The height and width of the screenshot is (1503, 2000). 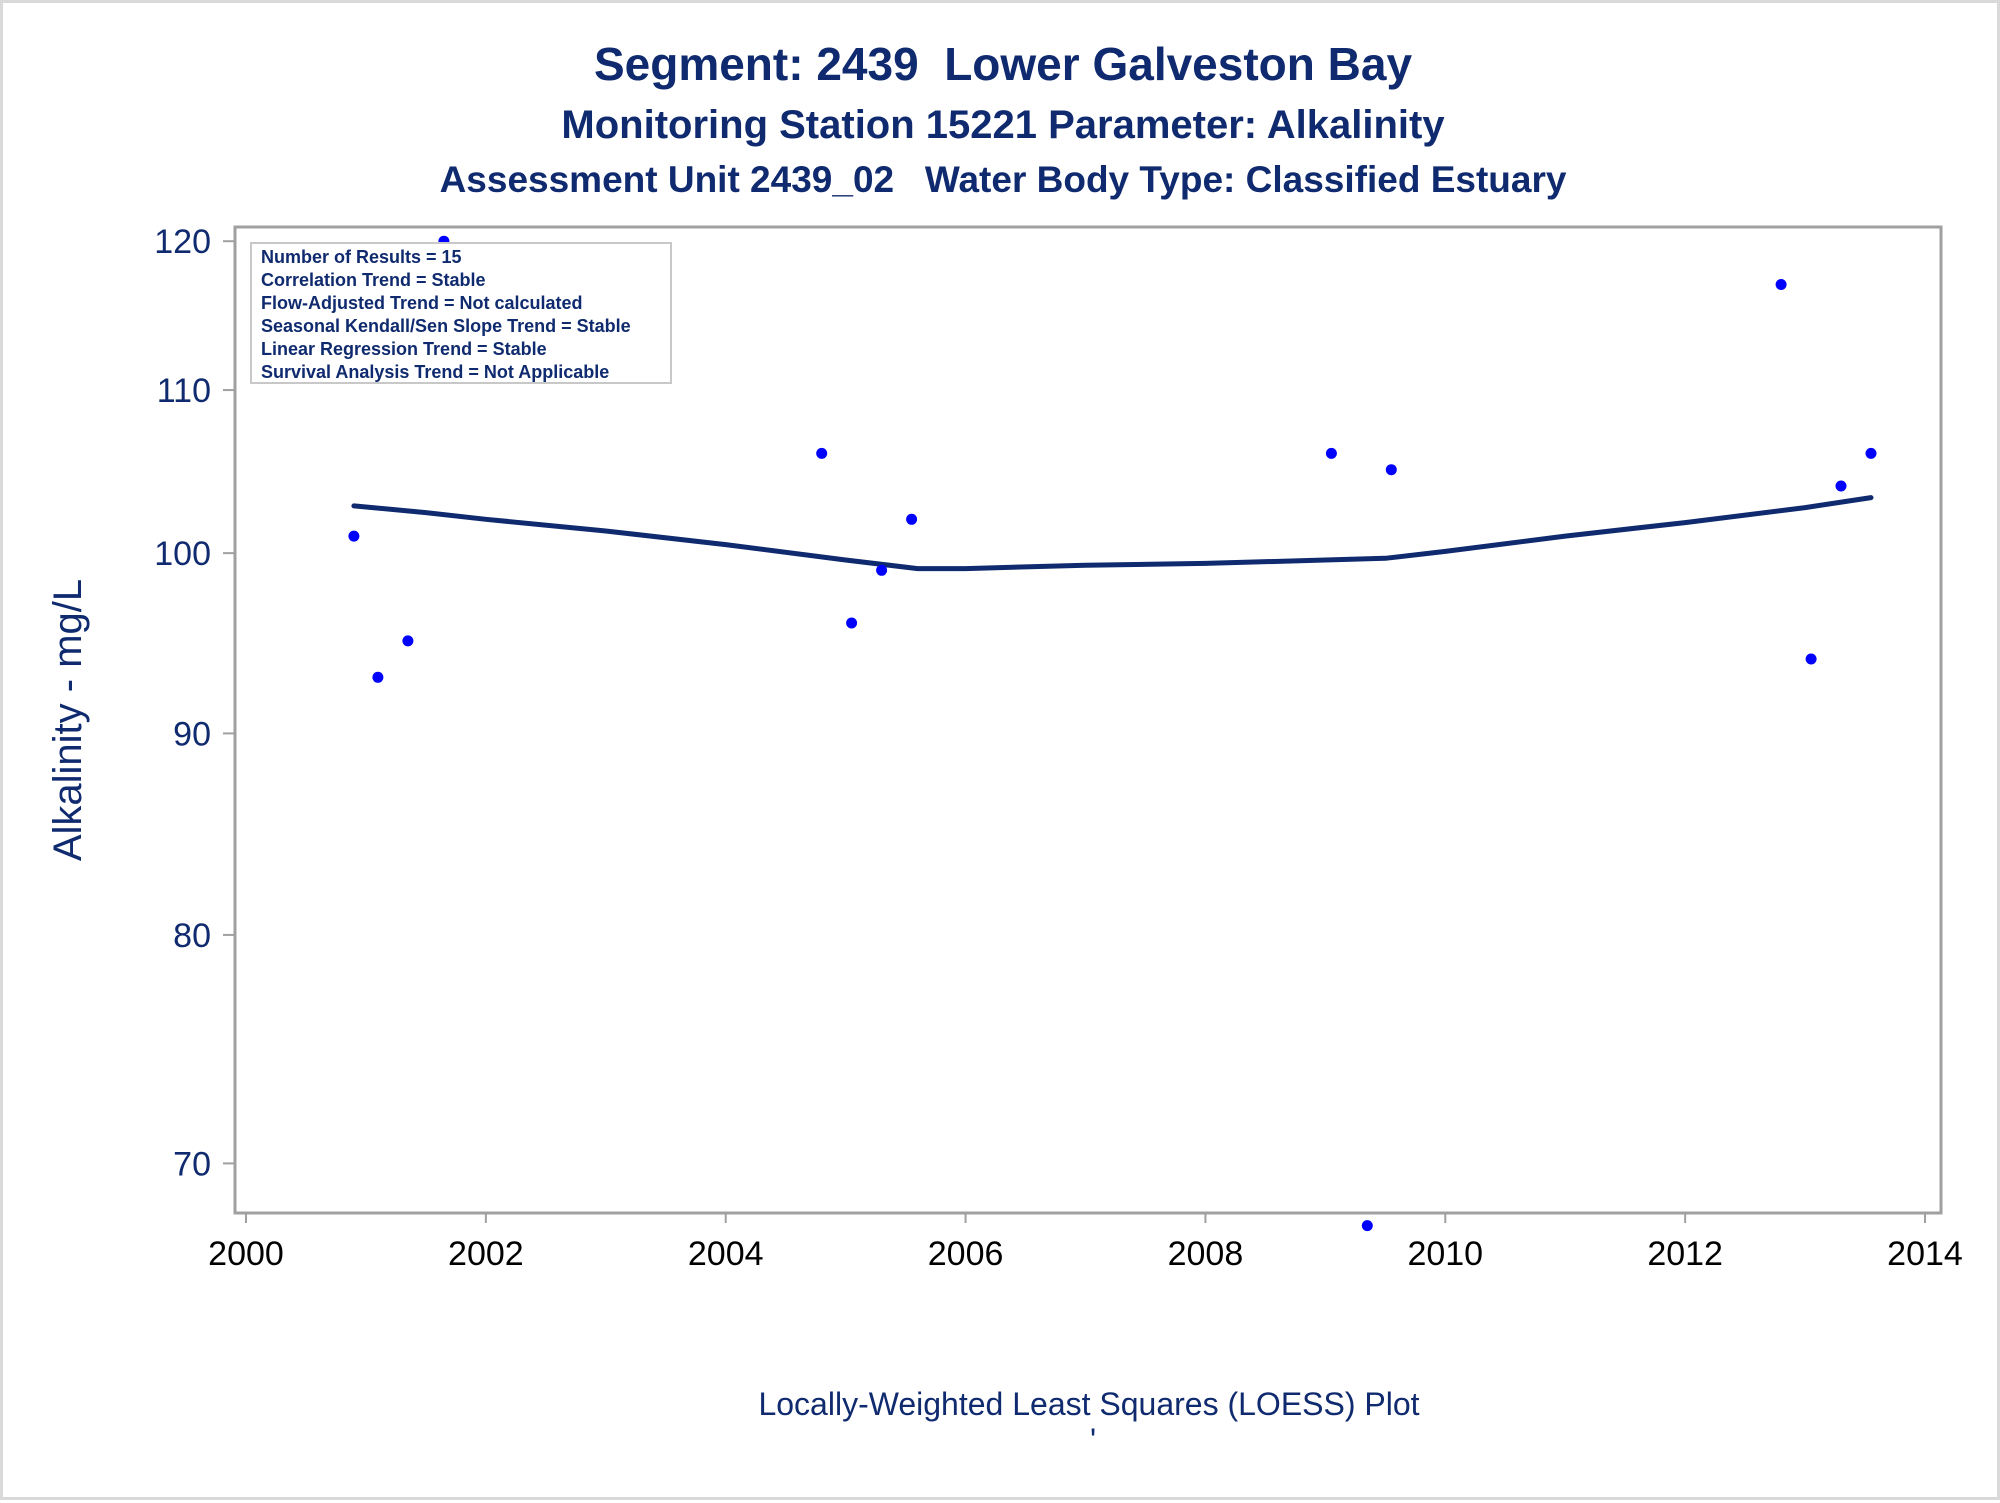 I want to click on loess-line-group, so click(x=1112, y=533).